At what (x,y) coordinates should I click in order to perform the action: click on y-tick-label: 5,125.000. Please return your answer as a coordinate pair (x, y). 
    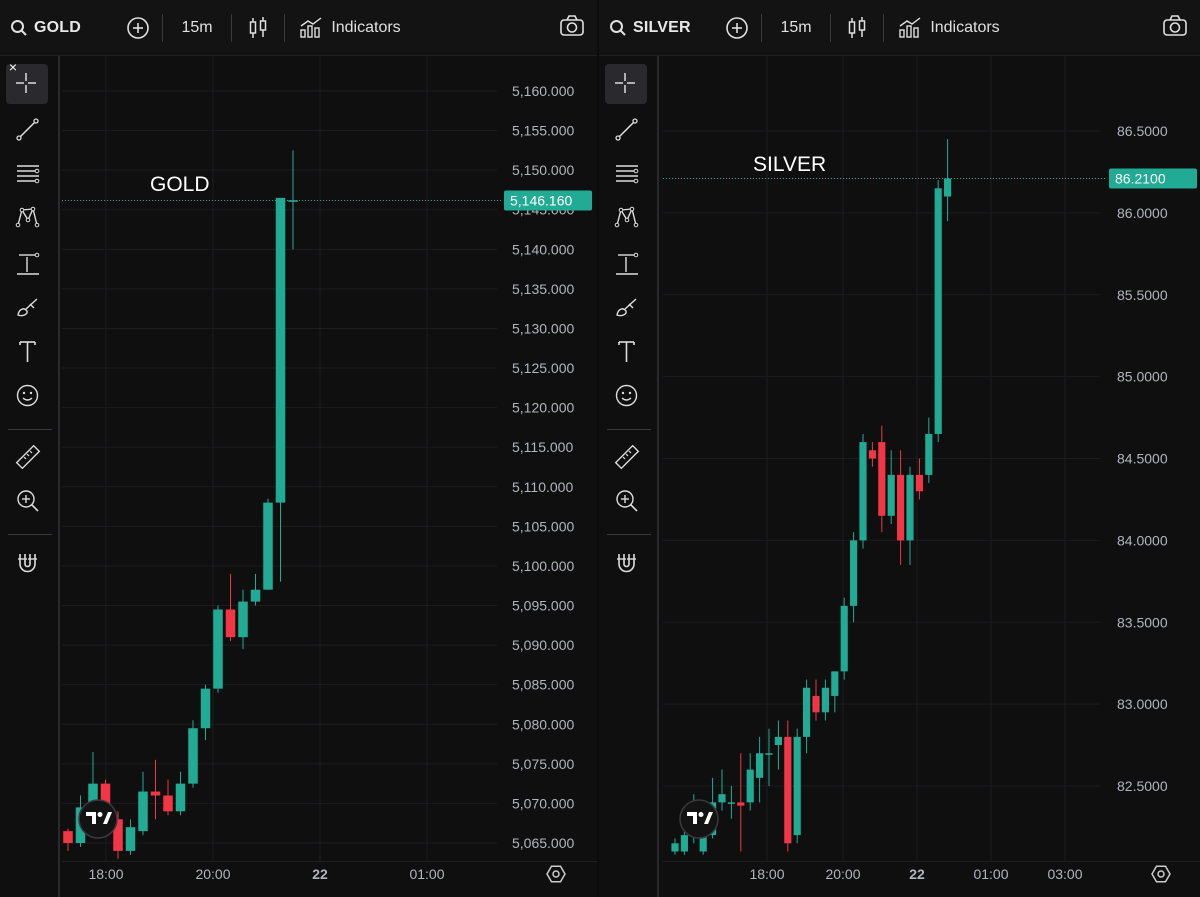
    Looking at the image, I should click on (543, 368).